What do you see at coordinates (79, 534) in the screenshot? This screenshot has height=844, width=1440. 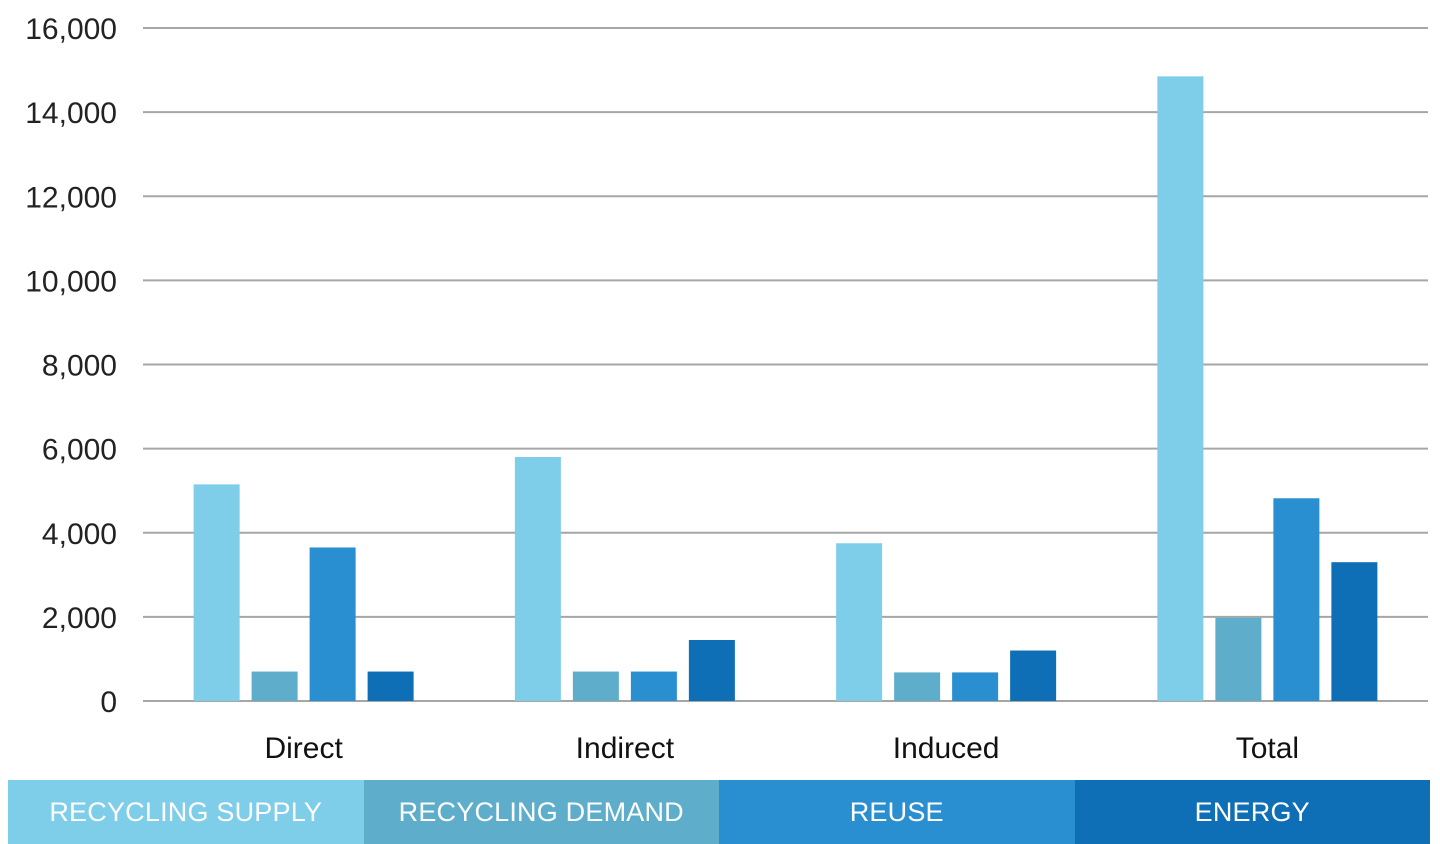 I see `y-tick-label: 4,000` at bounding box center [79, 534].